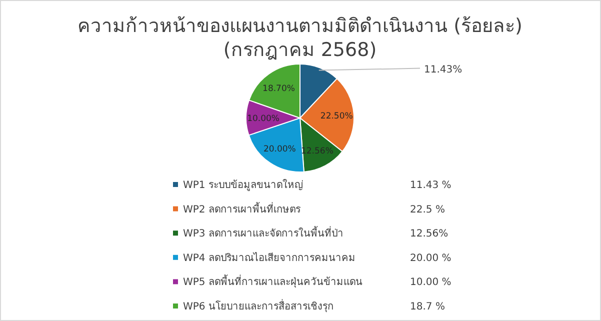 The image size is (601, 321). Describe the element at coordinates (429, 234) in the screenshot. I see `text: 12.56%` at that location.